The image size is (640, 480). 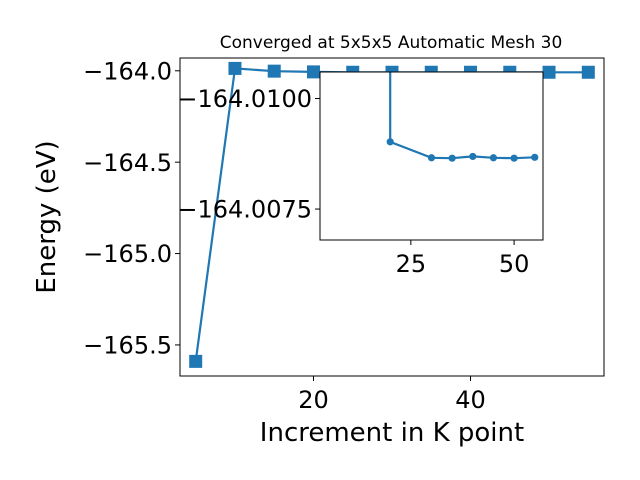 What do you see at coordinates (47, 216) in the screenshot?
I see `y-axis-label: Energy (eV)` at bounding box center [47, 216].